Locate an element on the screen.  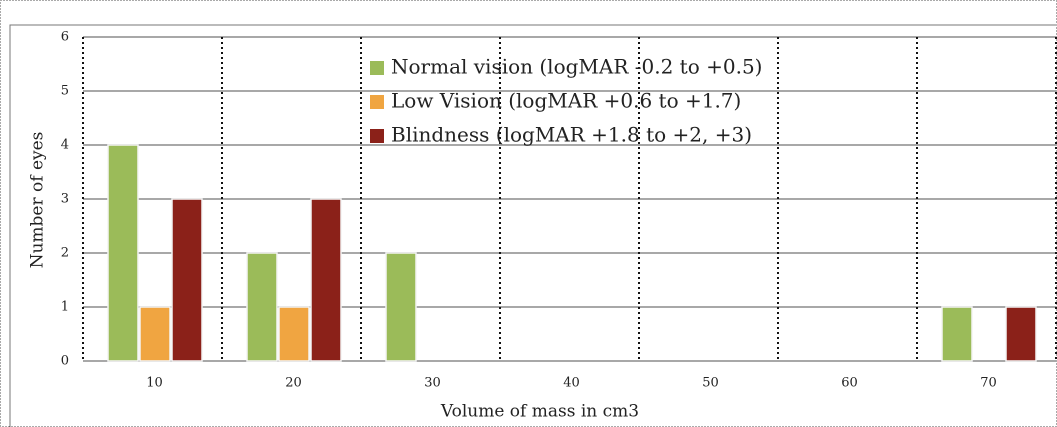
x-axis-label: Volume of mass in cm3 is located at coordinates (539, 412).